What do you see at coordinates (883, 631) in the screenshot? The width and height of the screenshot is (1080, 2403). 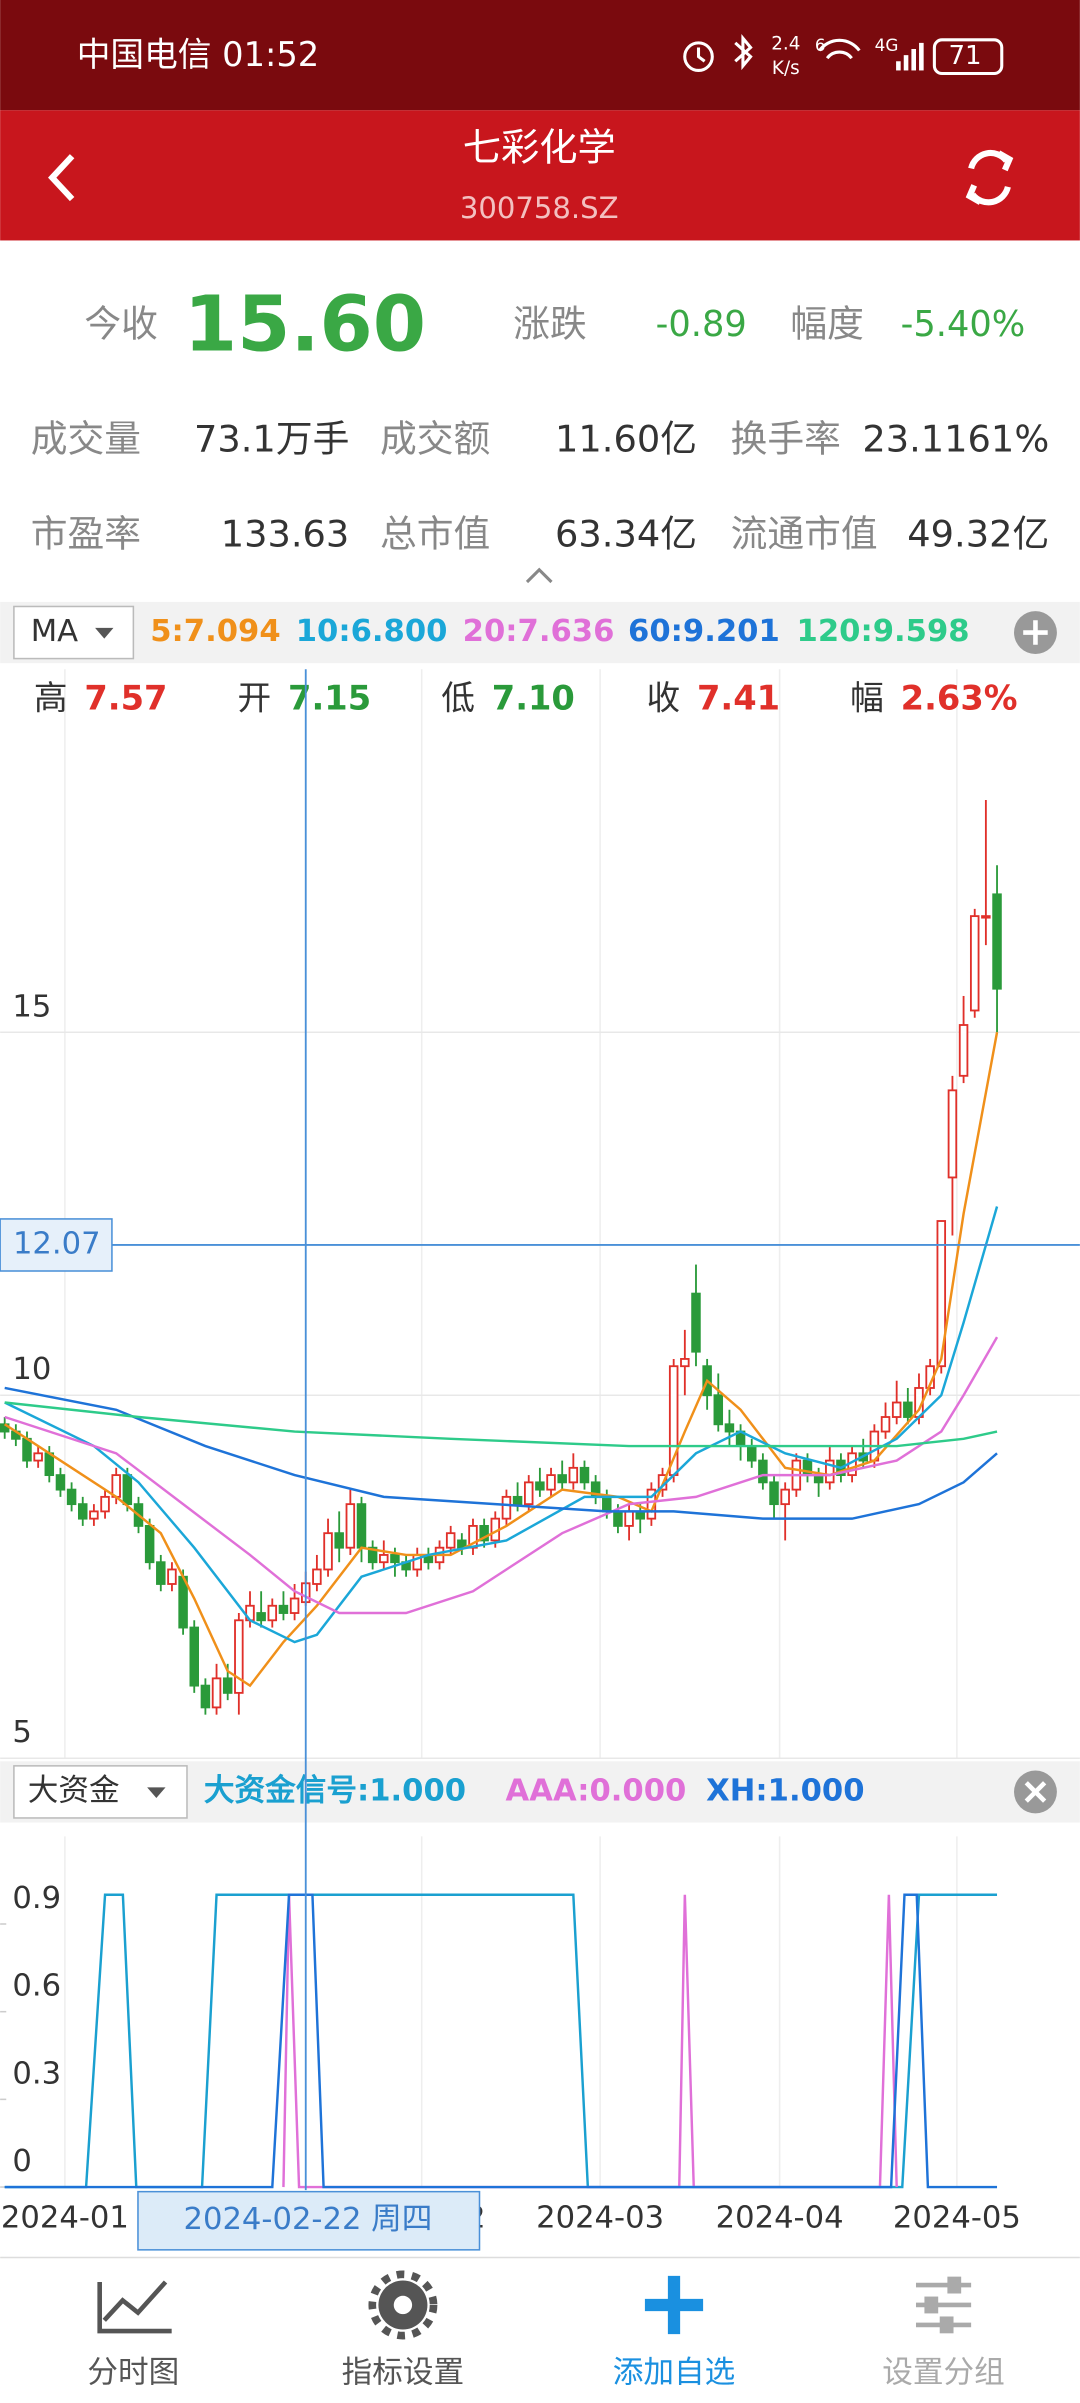 I see `legend-entry: 120:9.598` at bounding box center [883, 631].